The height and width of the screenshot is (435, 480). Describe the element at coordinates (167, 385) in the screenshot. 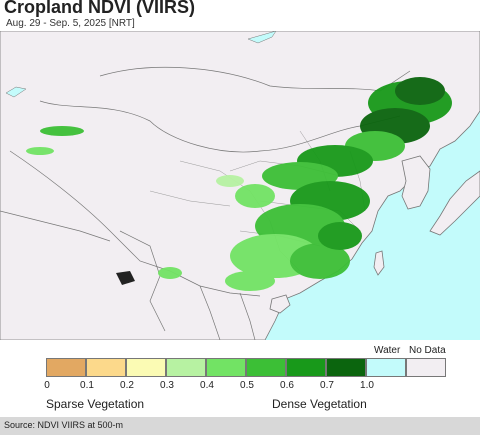

I see `legend-tick: 0.3` at that location.